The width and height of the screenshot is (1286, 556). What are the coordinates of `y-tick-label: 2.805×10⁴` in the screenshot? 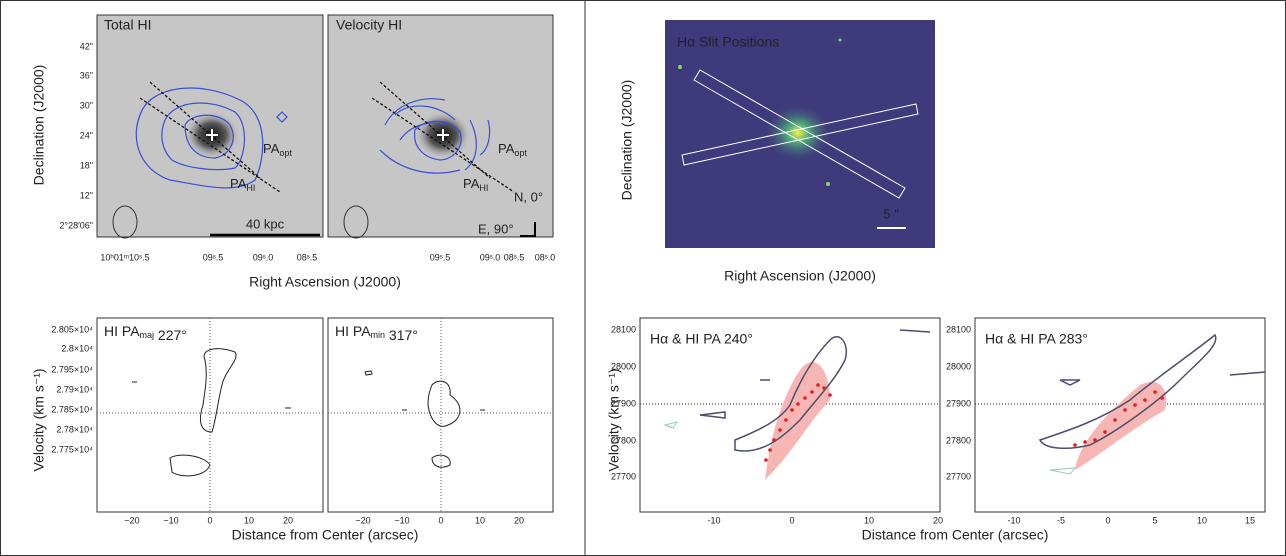 It's located at (72, 329).